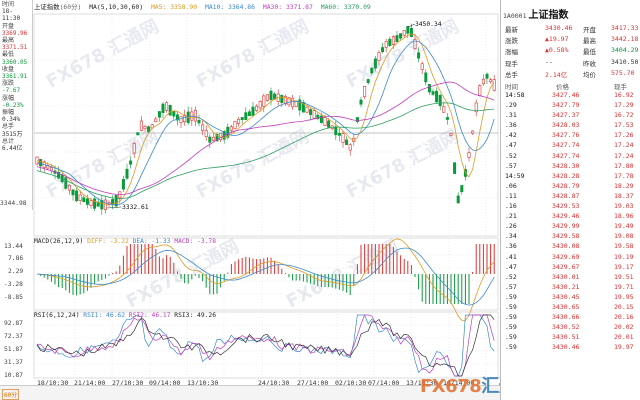  Describe the element at coordinates (566, 226) in the screenshot. I see `tick-price: 3429.99` at that location.